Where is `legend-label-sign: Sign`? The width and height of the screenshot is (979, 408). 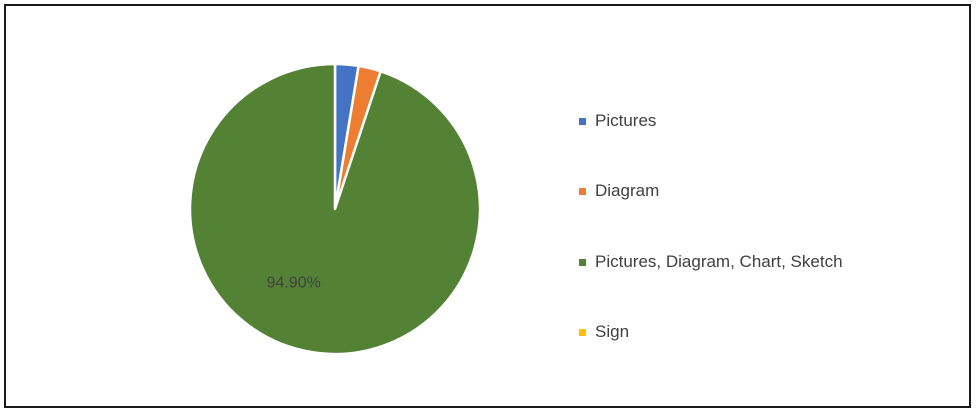 legend-label-sign: Sign is located at coordinates (612, 331).